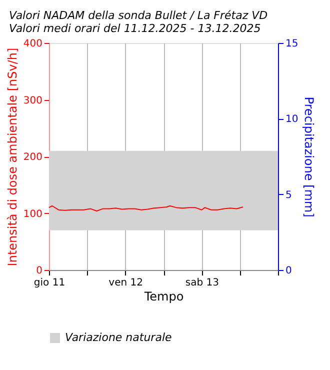 The width and height of the screenshot is (330, 370). What do you see at coordinates (138, 15) in the screenshot?
I see `text: Valori NADAM della sonda Bullet / La Frétaz VD` at bounding box center [138, 15].